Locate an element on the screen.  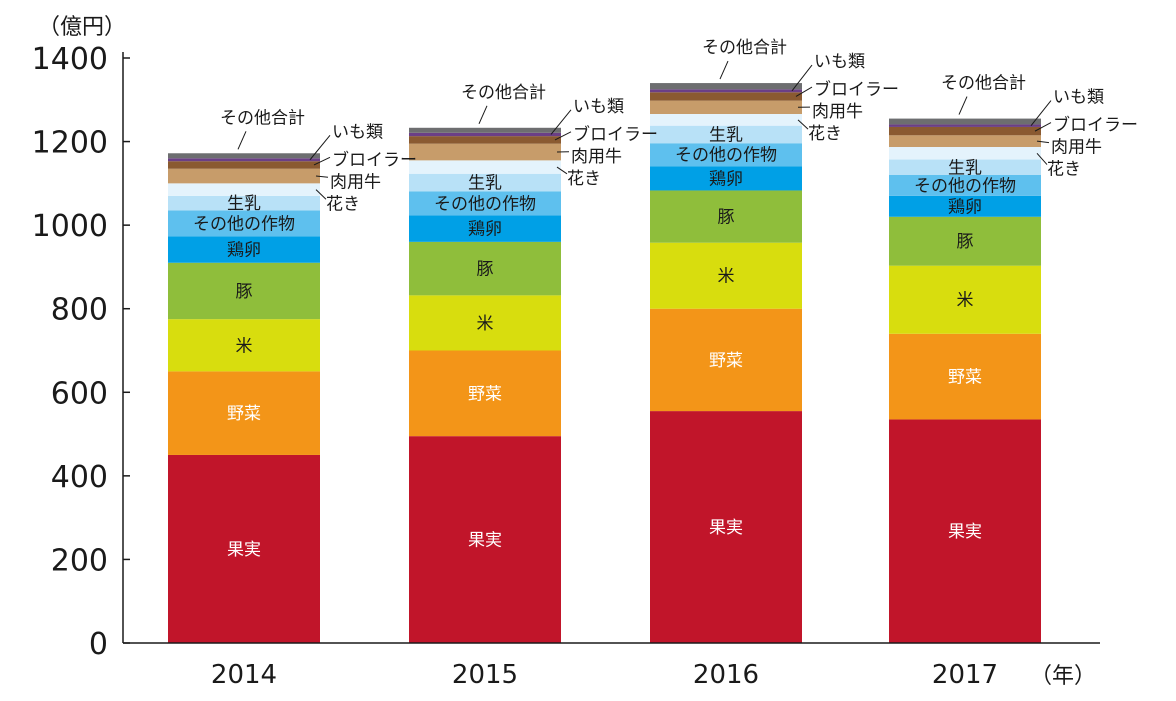
y-tick-label: 1200 is located at coordinates (70, 143).